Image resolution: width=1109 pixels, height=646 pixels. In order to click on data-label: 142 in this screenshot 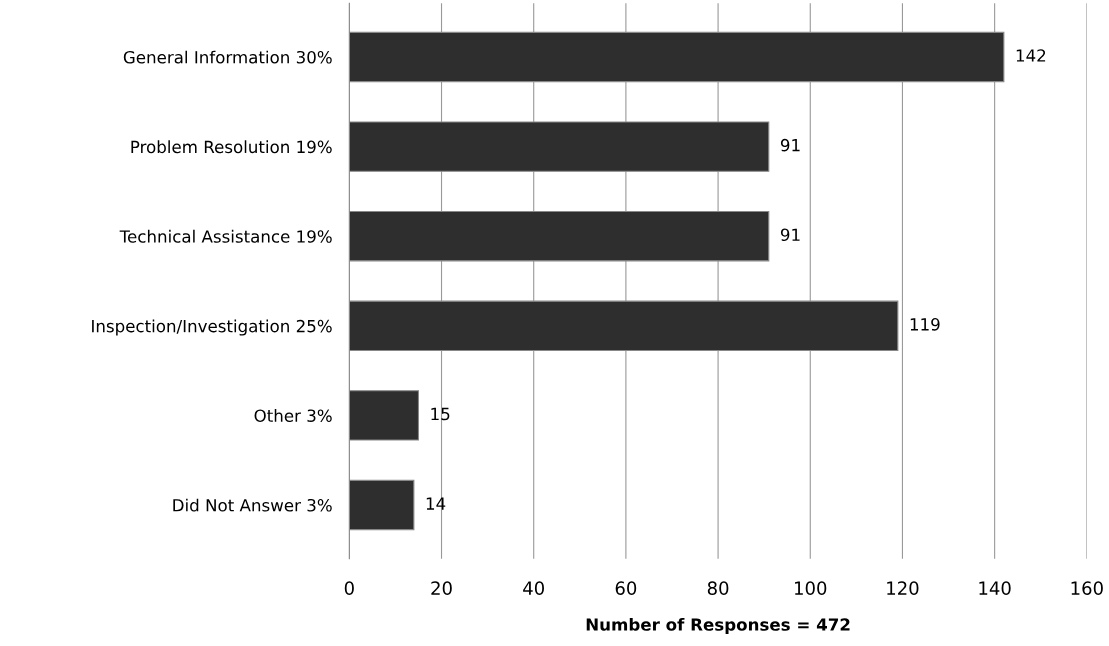, I will do `click(1031, 55)`.